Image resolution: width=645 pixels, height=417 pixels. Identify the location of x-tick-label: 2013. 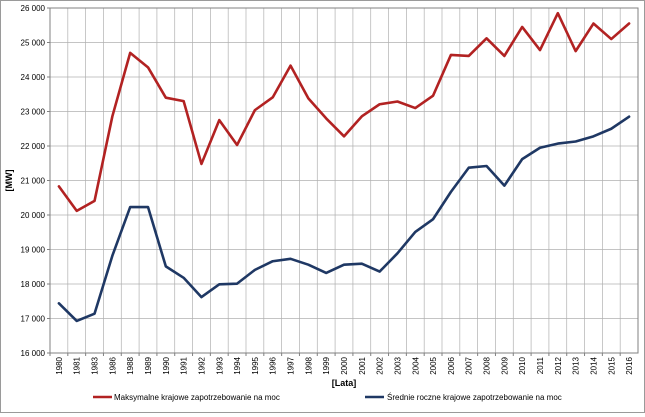
(576, 365).